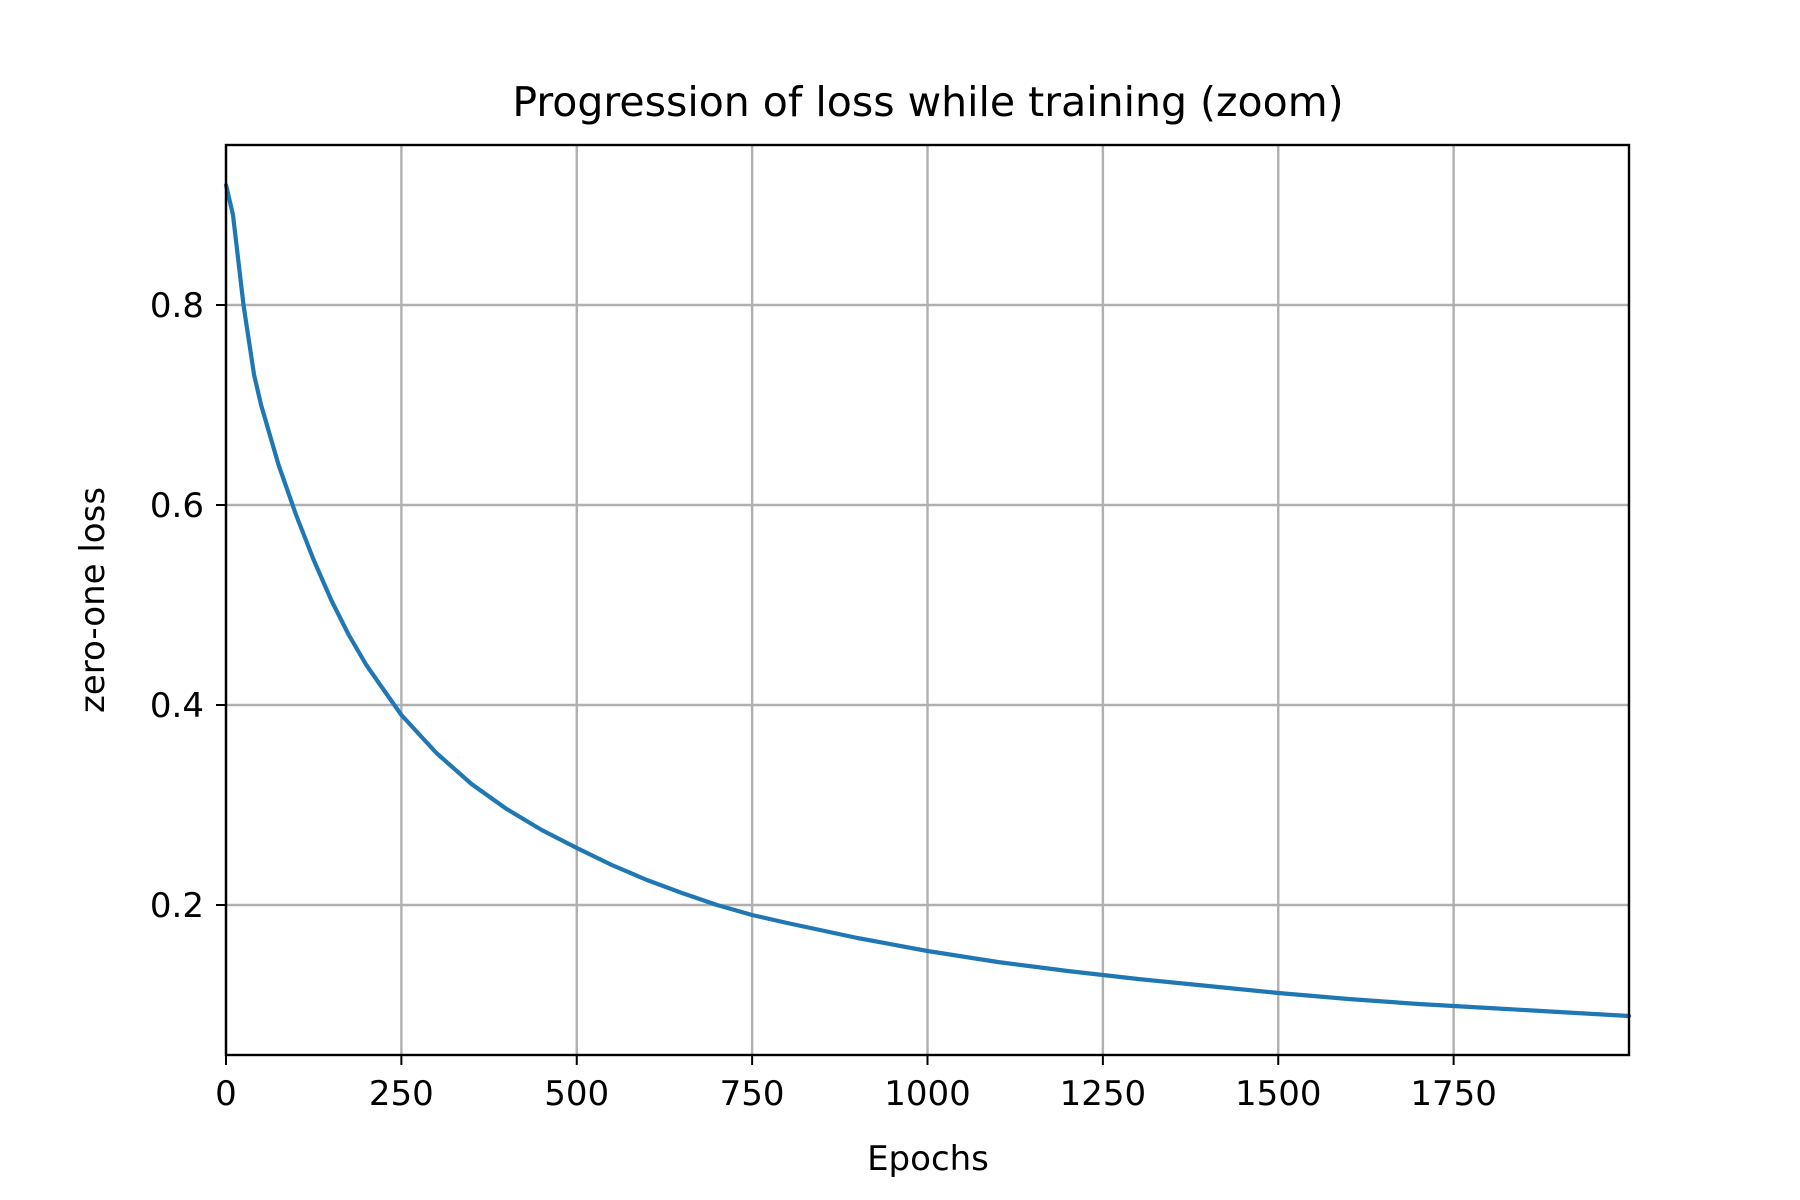 The image size is (1800, 1200). I want to click on x-tick-label: 500, so click(576, 1094).